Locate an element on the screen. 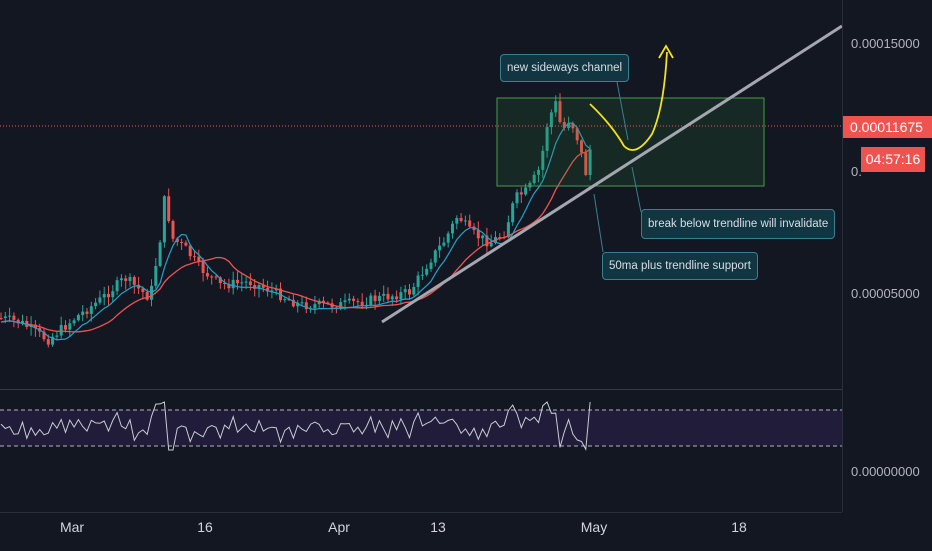 The width and height of the screenshot is (932, 551). price-tick-label: 0.00015000 is located at coordinates (885, 43).